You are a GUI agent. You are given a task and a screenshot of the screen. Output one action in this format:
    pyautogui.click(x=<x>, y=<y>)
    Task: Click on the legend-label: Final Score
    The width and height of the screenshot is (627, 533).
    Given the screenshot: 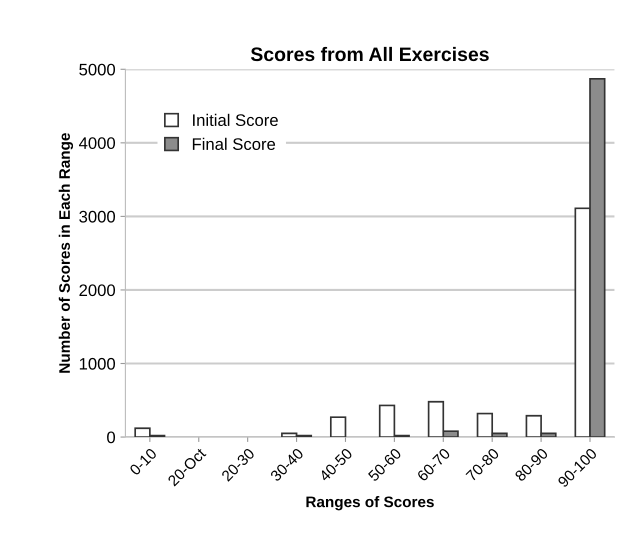 What is the action you would take?
    pyautogui.click(x=234, y=144)
    